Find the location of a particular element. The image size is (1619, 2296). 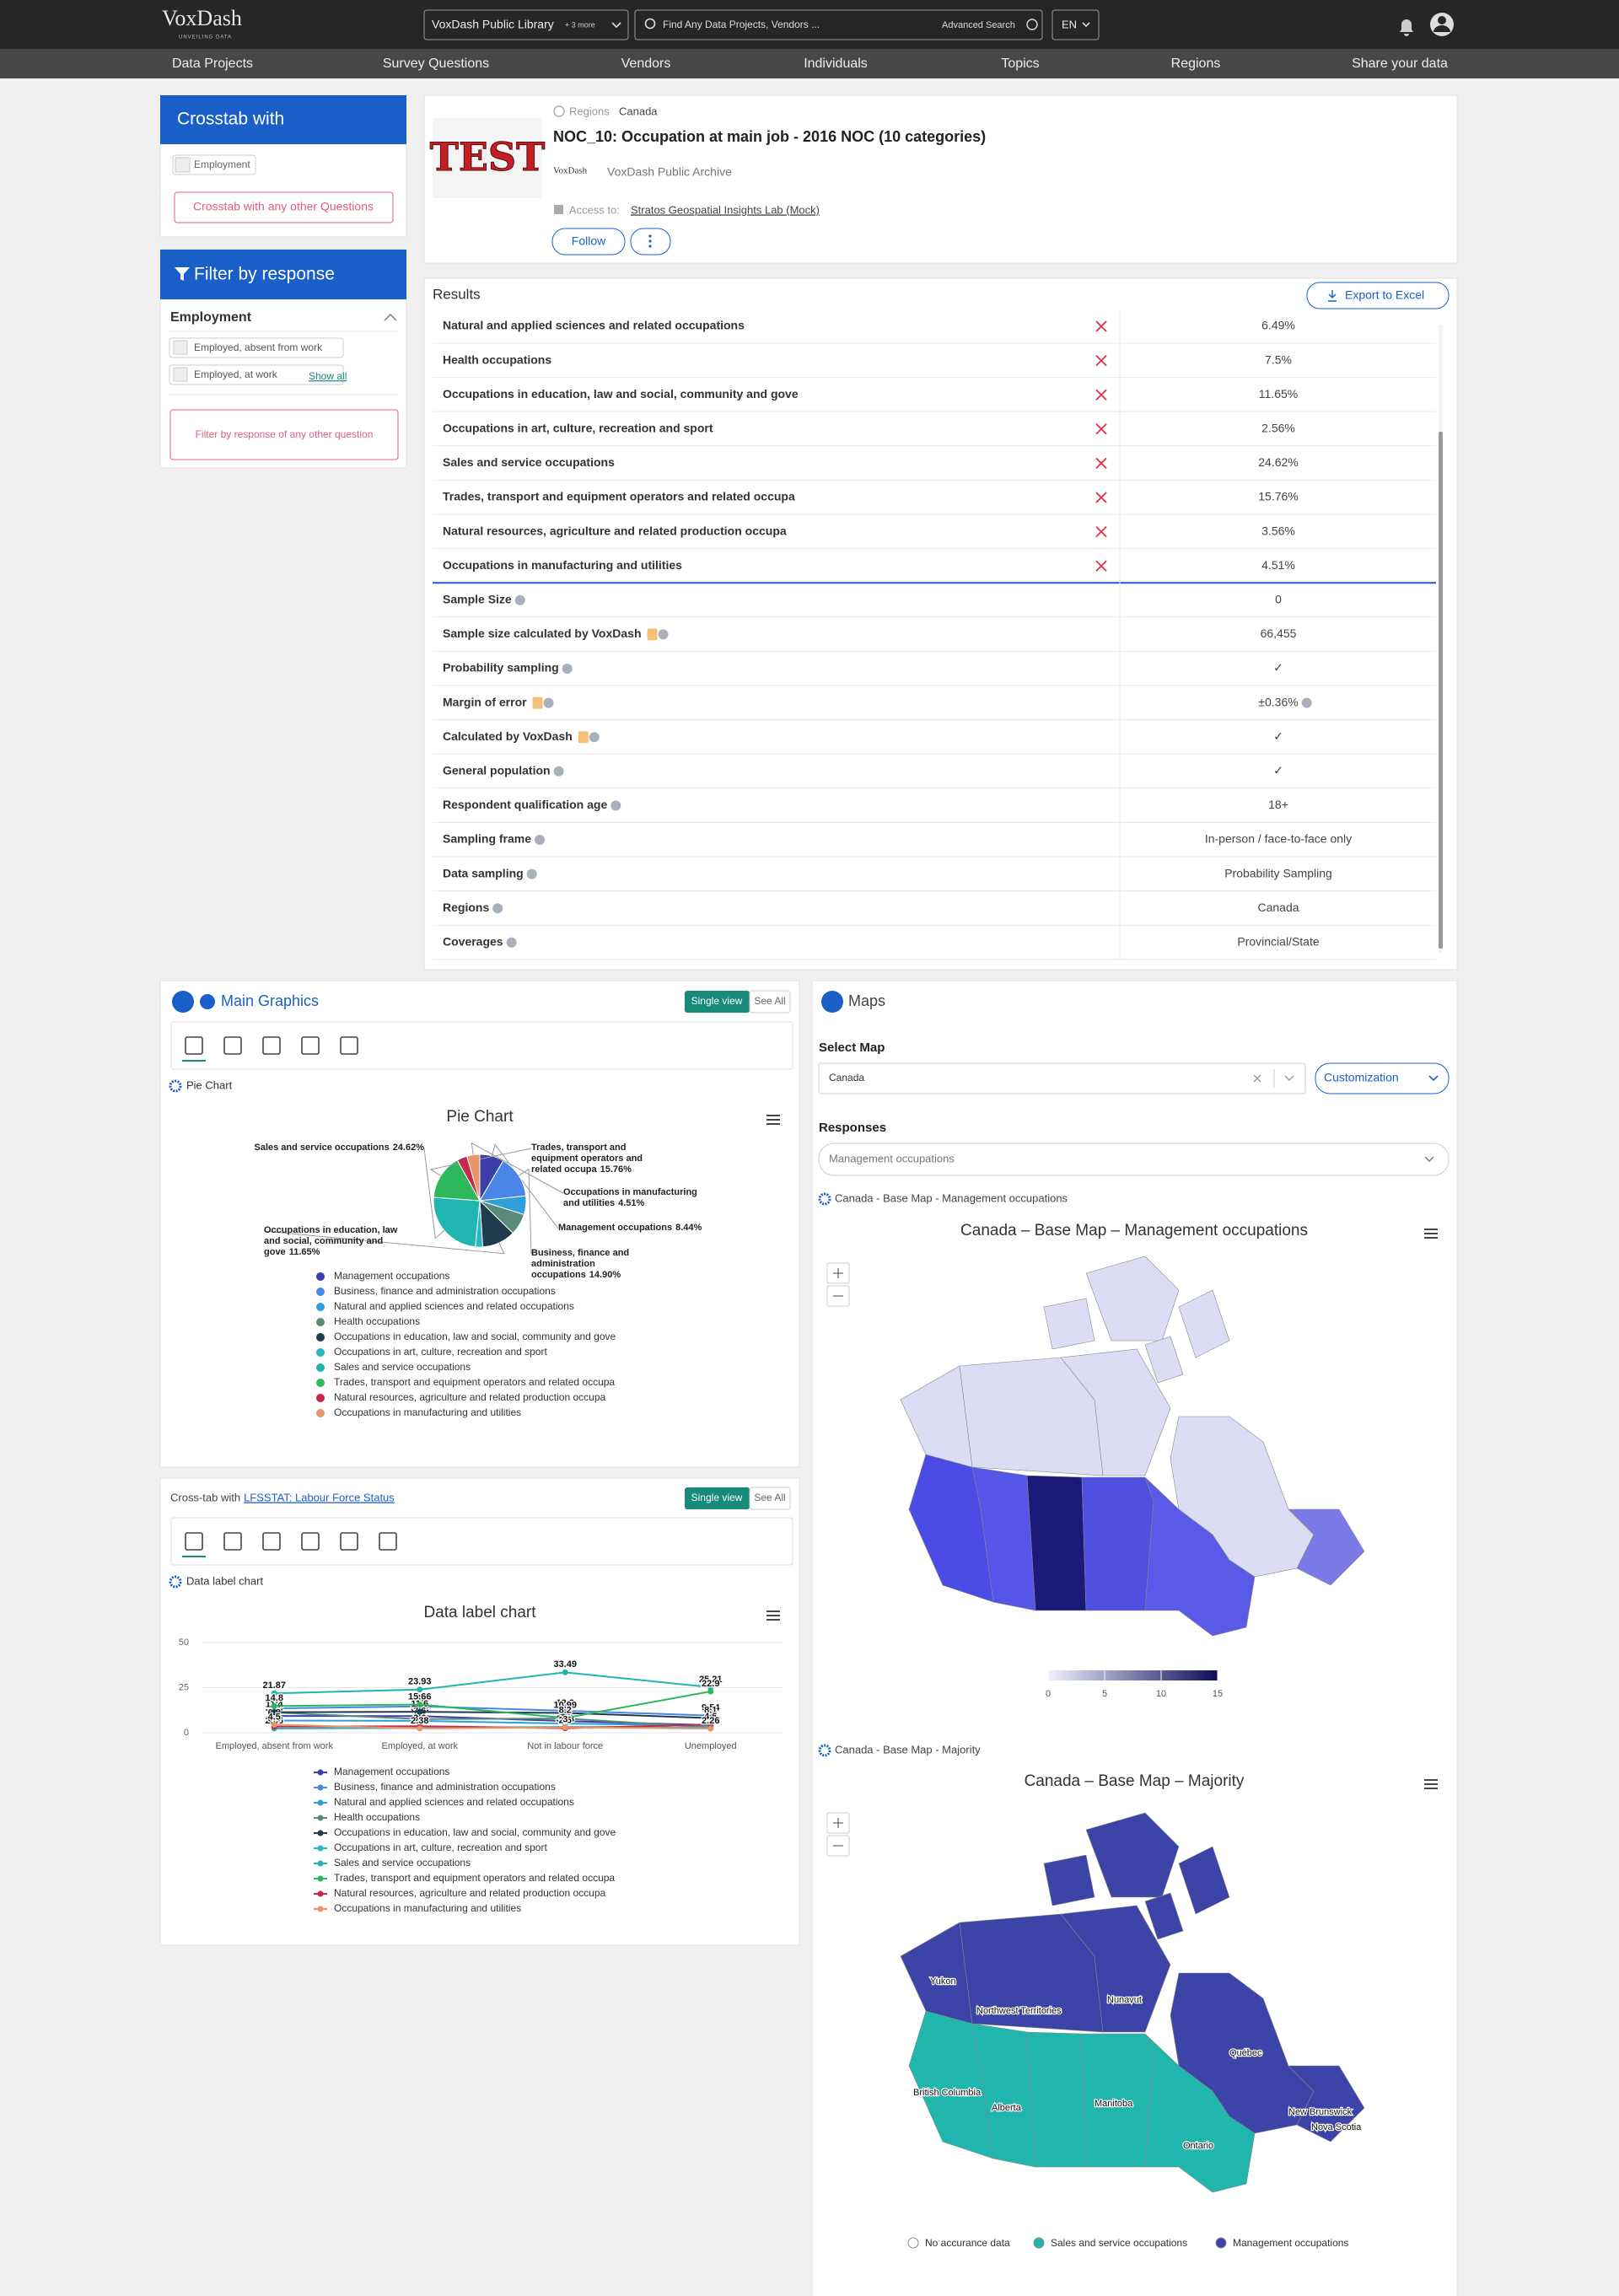

follow-label: Follow is located at coordinates (589, 241).